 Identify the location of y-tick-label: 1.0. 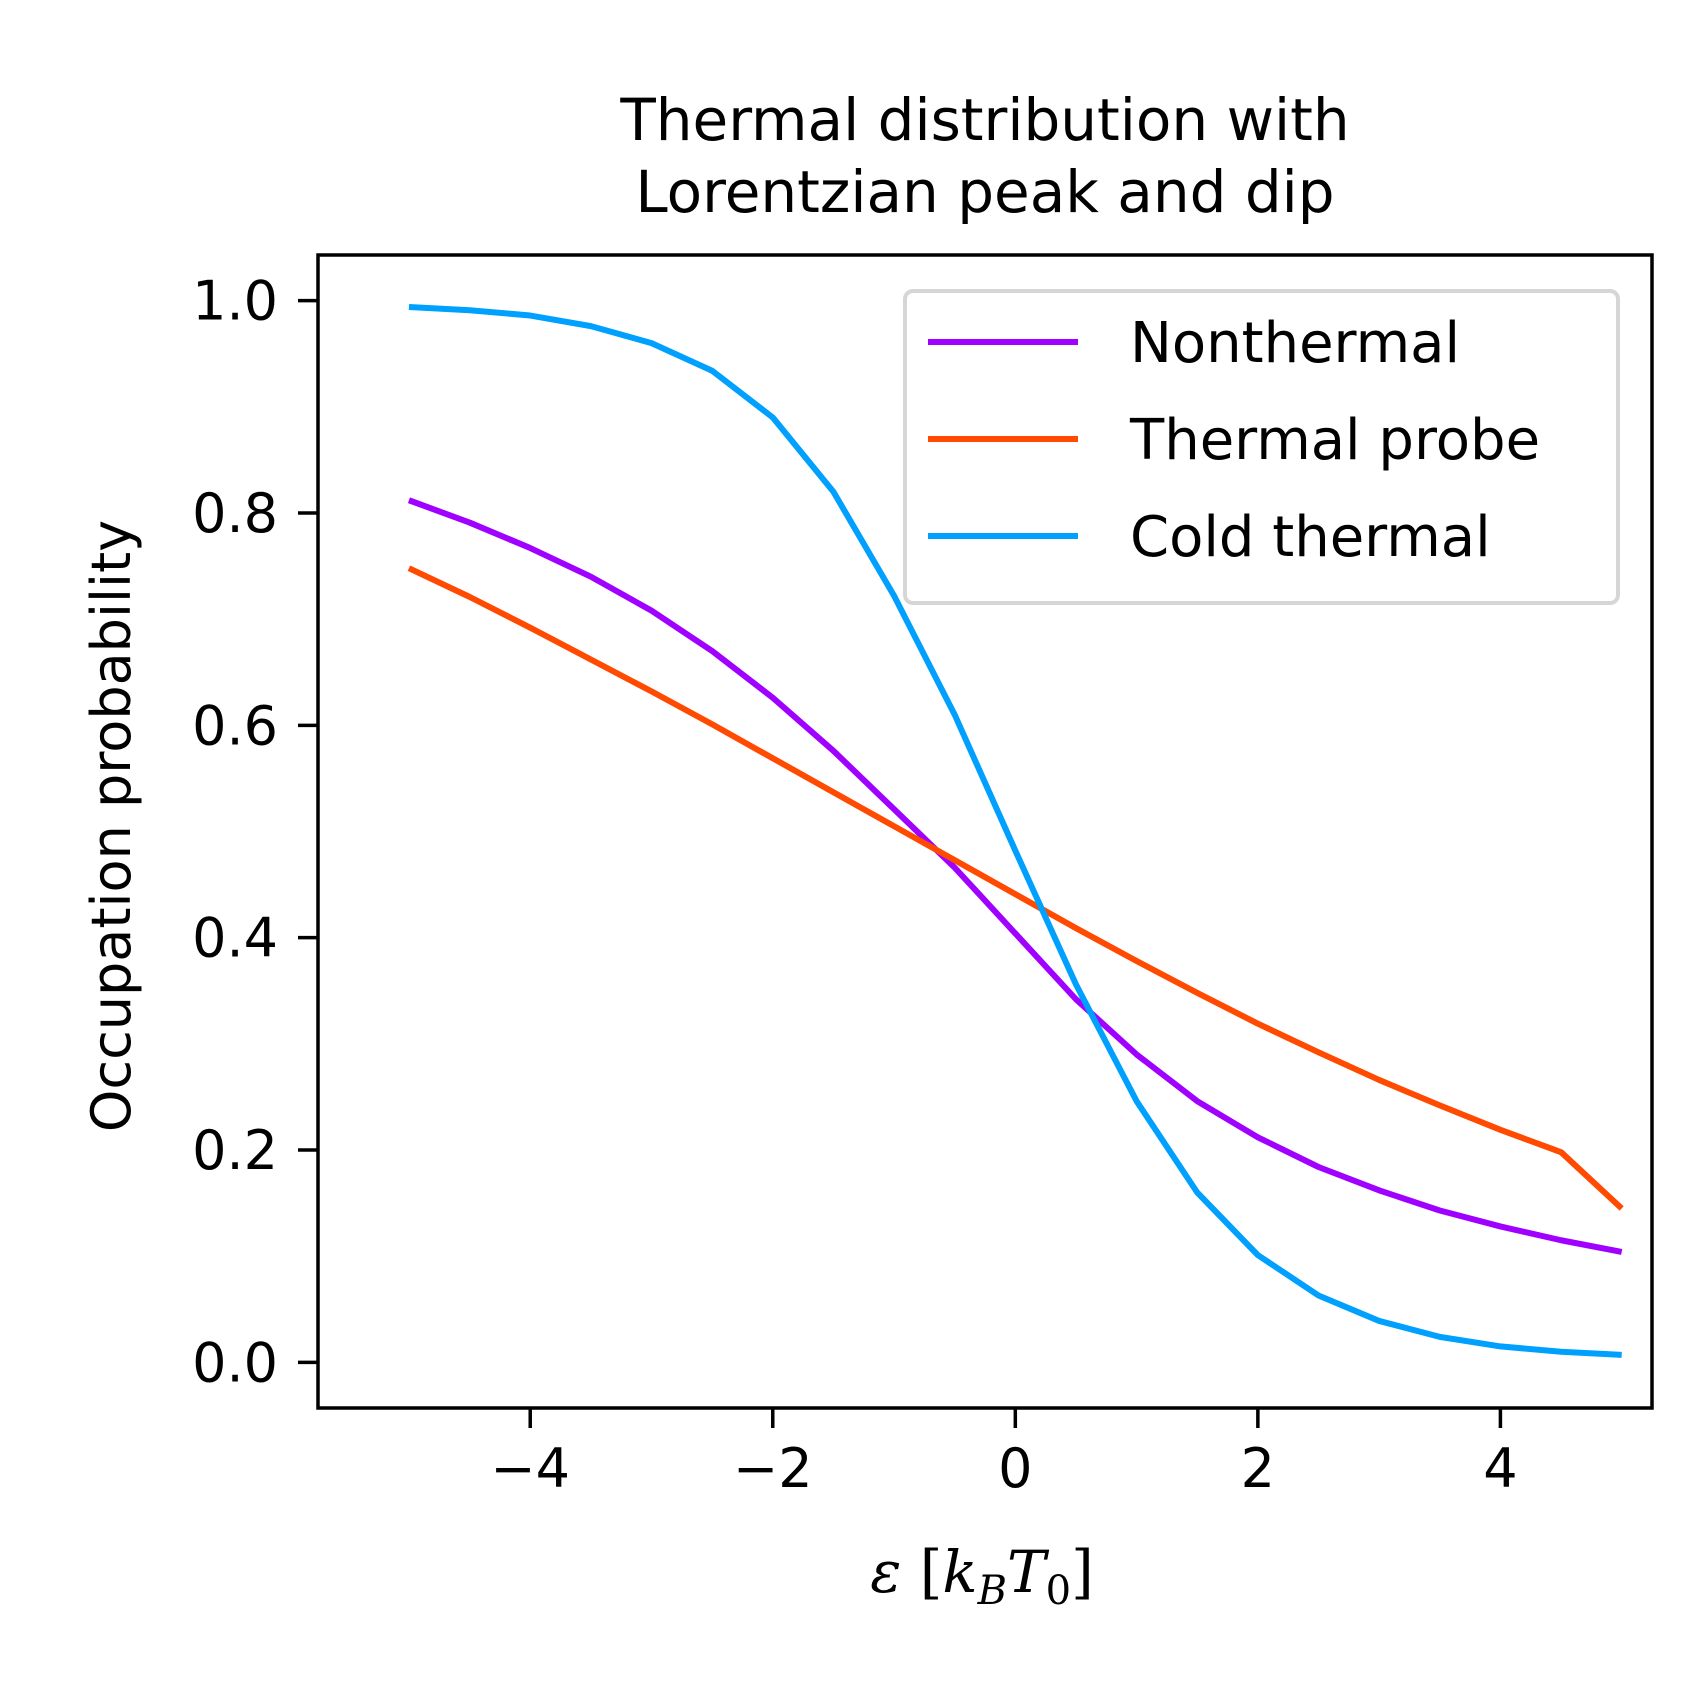
(235, 301).